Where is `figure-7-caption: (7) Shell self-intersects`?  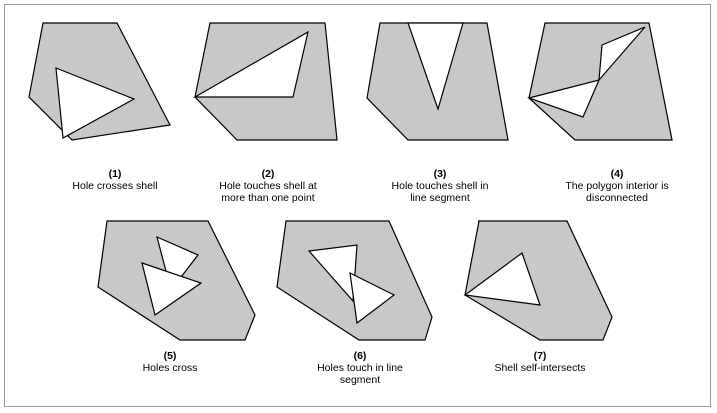
figure-7-caption: (7) Shell self-intersects is located at coordinates (540, 362).